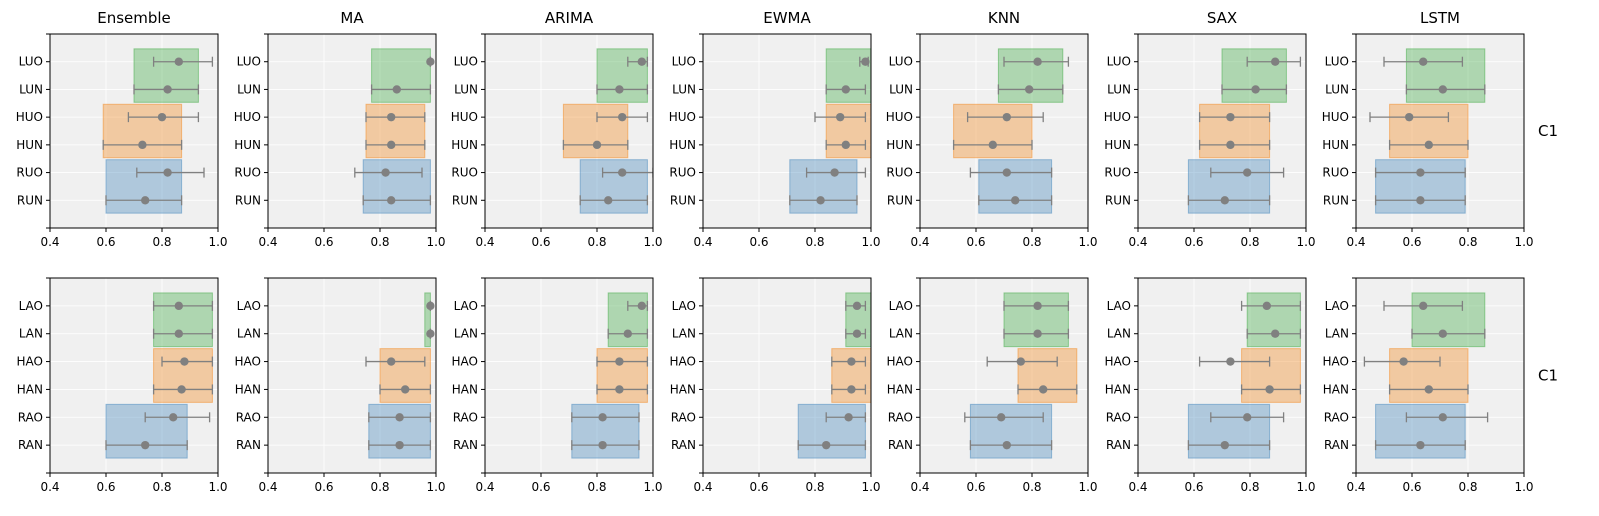 Image resolution: width=1599 pixels, height=516 pixels. Describe the element at coordinates (787, 18) in the screenshot. I see `panel-title: EWMA` at that location.